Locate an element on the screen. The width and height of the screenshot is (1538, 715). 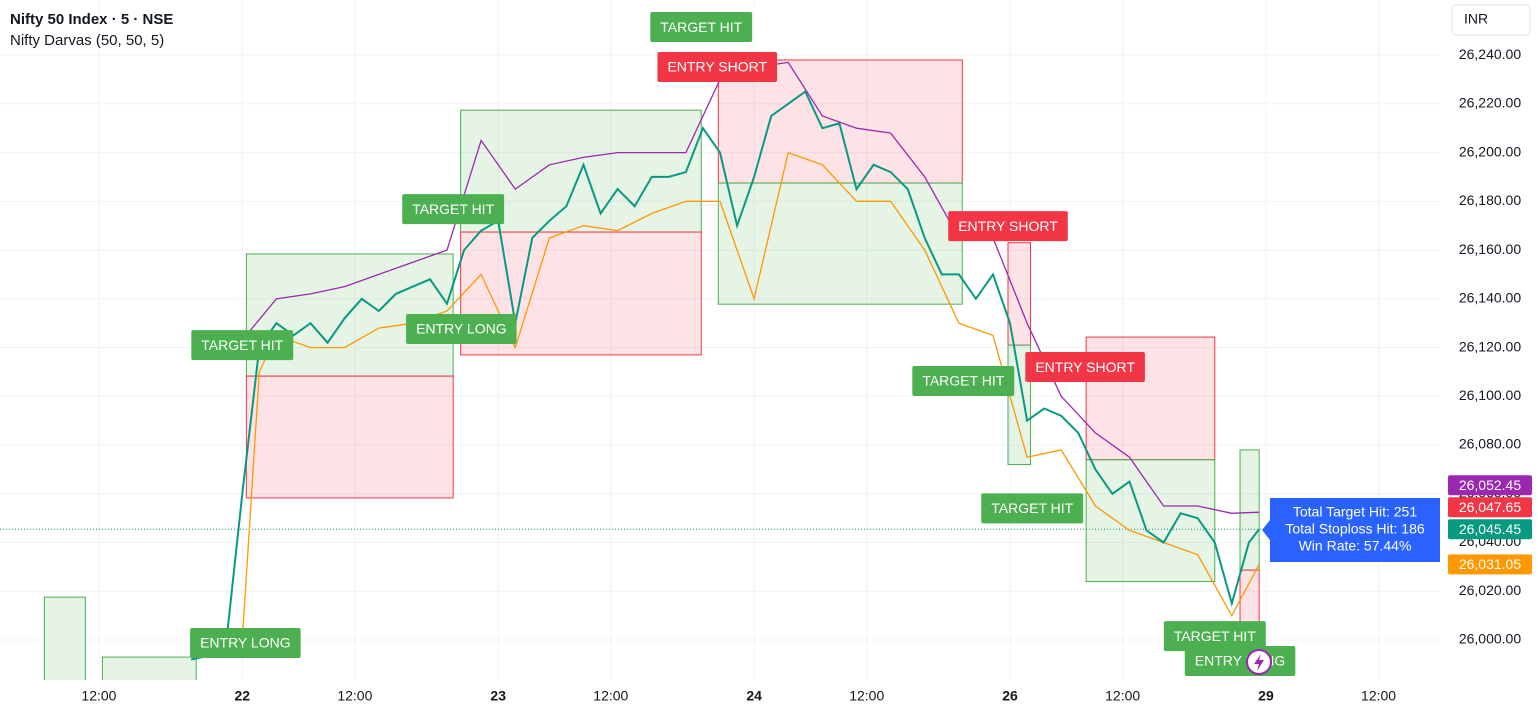
y-tick-label: 26,140.00 is located at coordinates (1490, 298).